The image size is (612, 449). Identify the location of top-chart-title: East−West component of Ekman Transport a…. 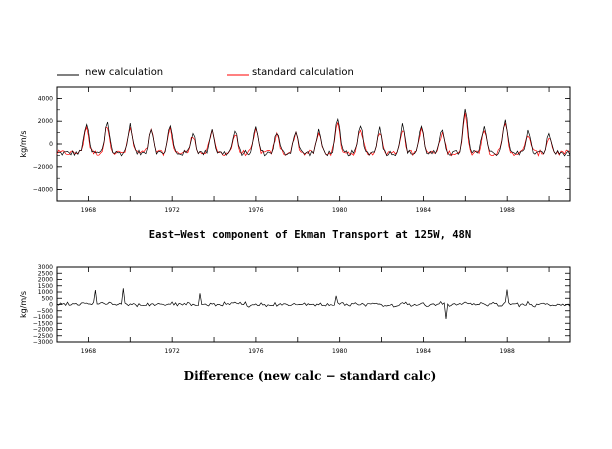
(310, 235).